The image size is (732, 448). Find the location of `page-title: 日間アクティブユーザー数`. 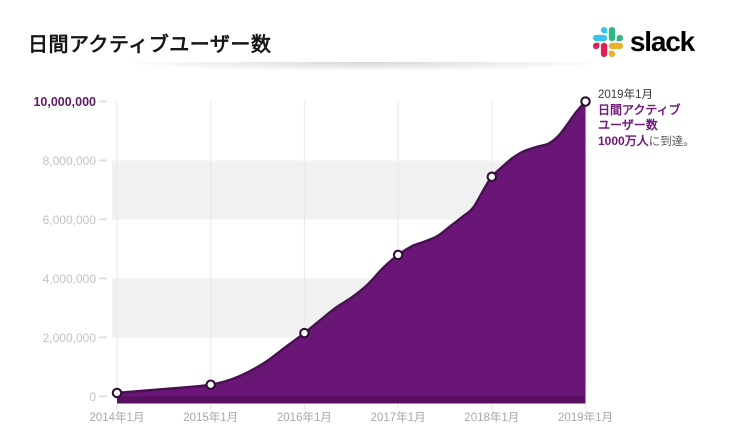

page-title: 日間アクティブユーザー数 is located at coordinates (150, 45).